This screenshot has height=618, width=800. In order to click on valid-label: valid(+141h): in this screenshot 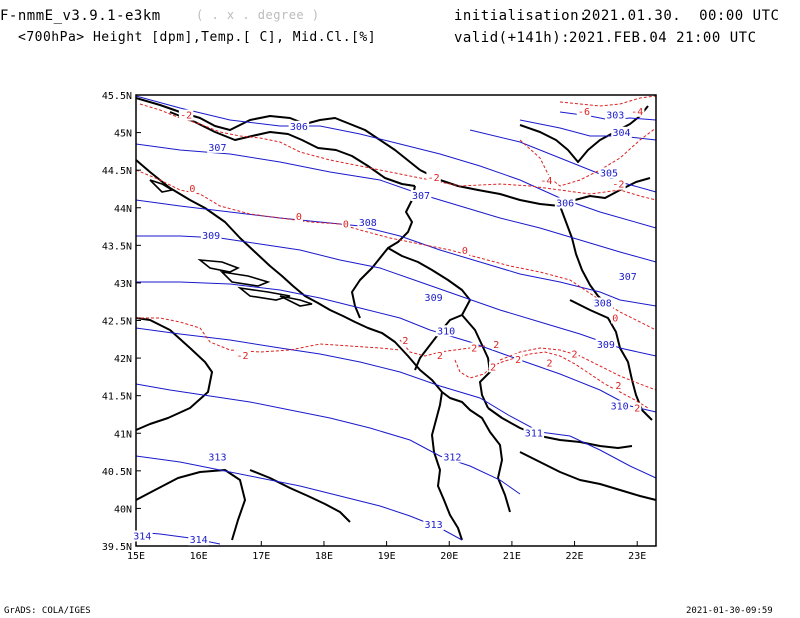, I will do `click(512, 38)`.